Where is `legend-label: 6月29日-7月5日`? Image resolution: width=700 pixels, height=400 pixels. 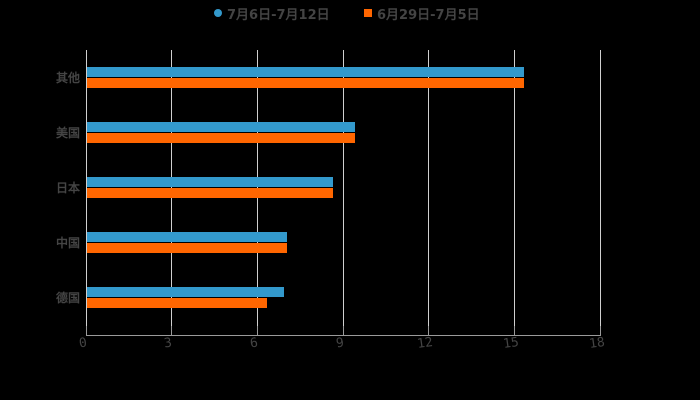
legend-label: 6月29日-7月5日 is located at coordinates (428, 15).